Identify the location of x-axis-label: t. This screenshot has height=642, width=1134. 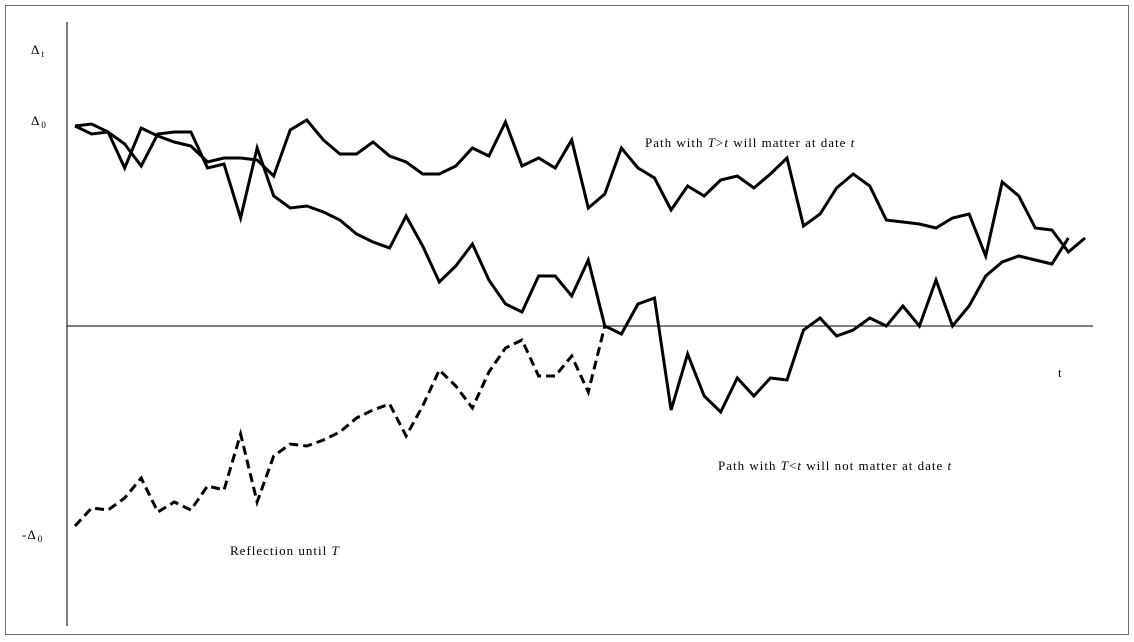
(1060, 372).